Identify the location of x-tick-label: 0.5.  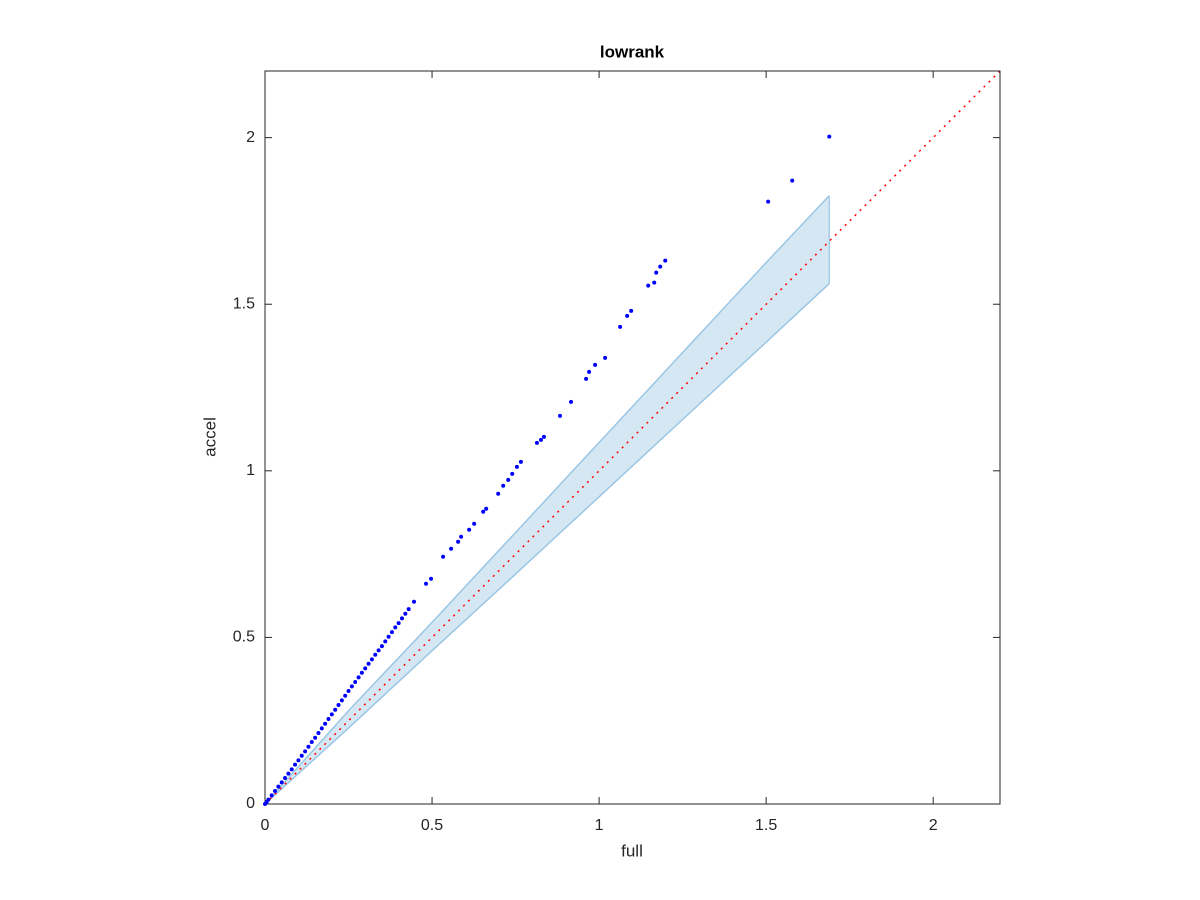
(432, 825).